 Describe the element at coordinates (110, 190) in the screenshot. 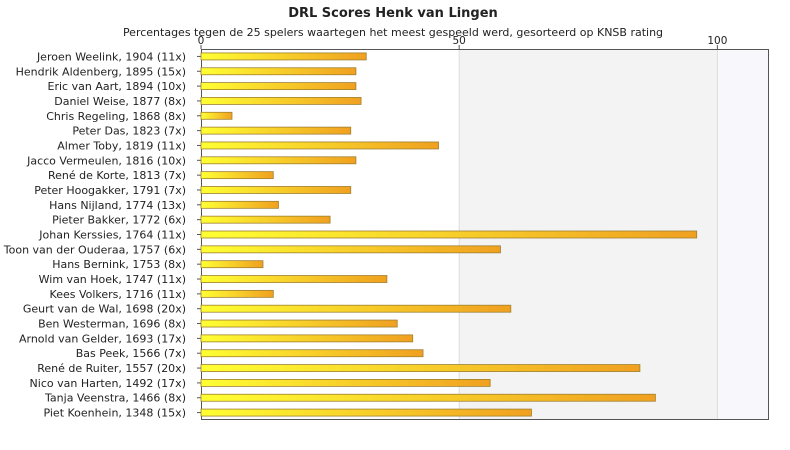

I see `category-label: Peter Hoogakker, 1791 (7x)` at that location.